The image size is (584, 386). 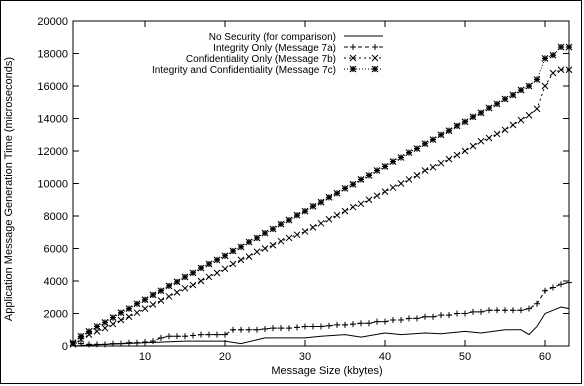 I want to click on x-tick-label: 40, so click(x=385, y=357).